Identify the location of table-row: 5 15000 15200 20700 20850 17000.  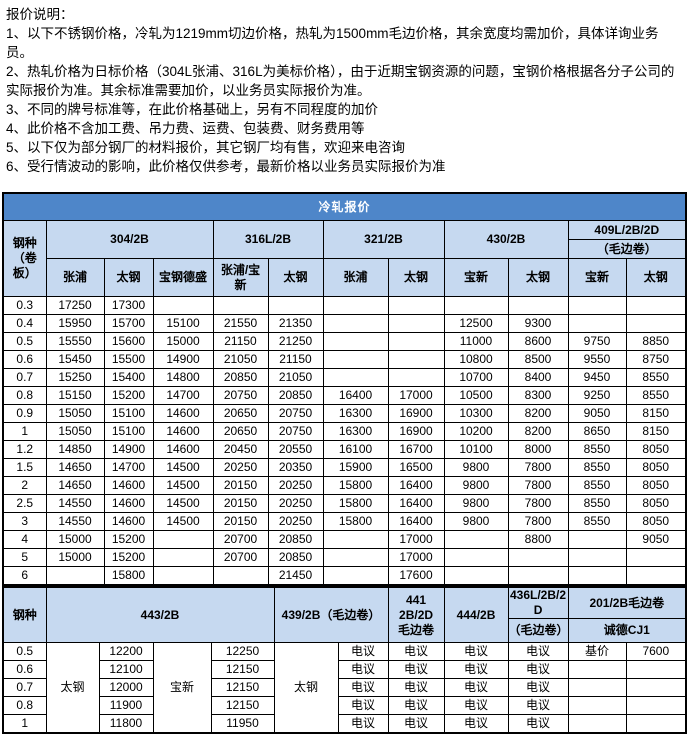
(344, 557).